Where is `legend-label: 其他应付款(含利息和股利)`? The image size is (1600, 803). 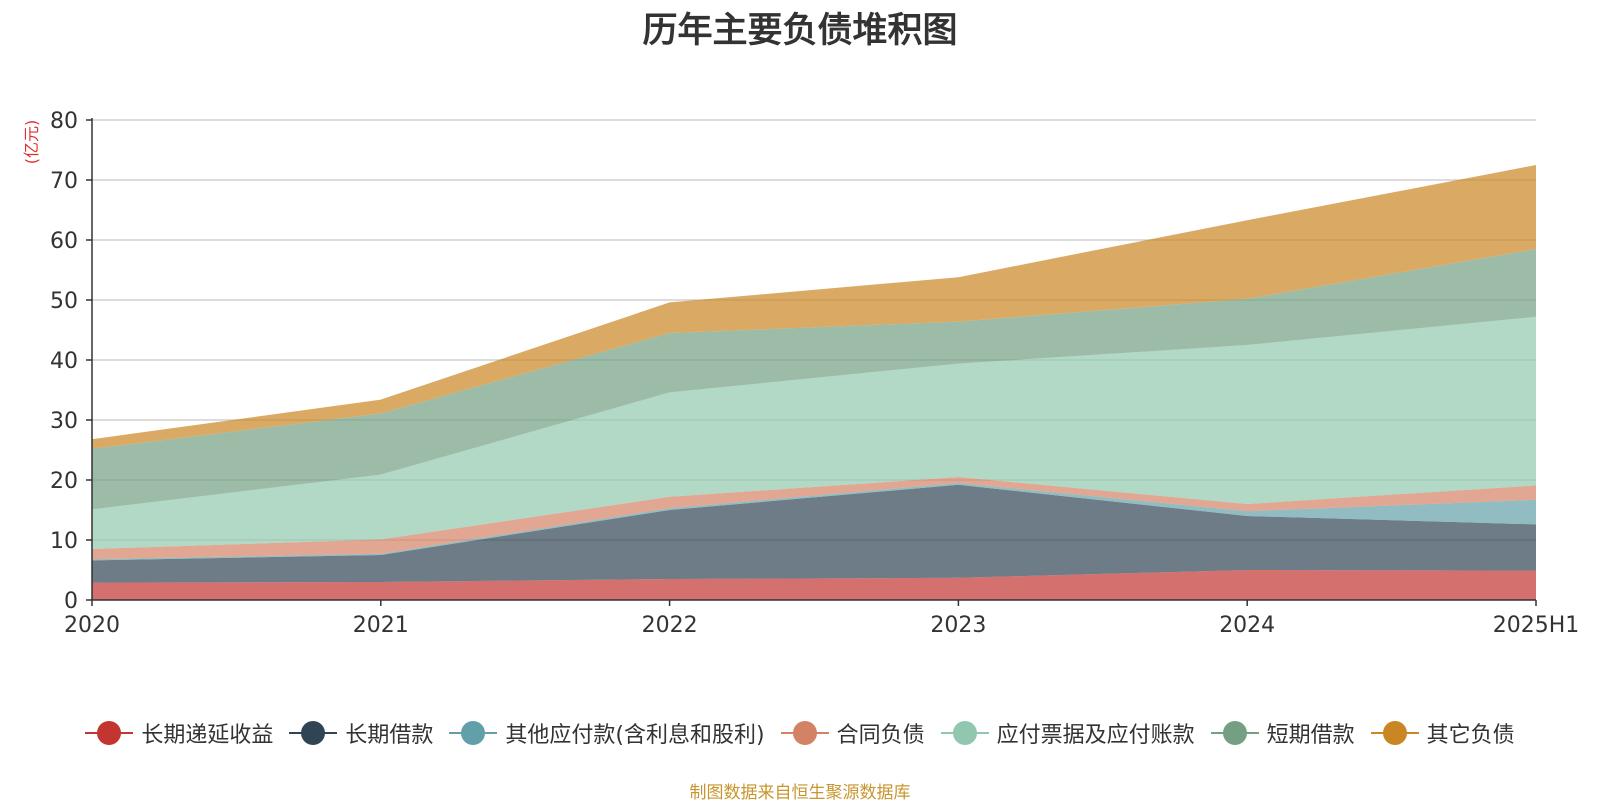
legend-label: 其他应付款(含利息和股利) is located at coordinates (635, 735).